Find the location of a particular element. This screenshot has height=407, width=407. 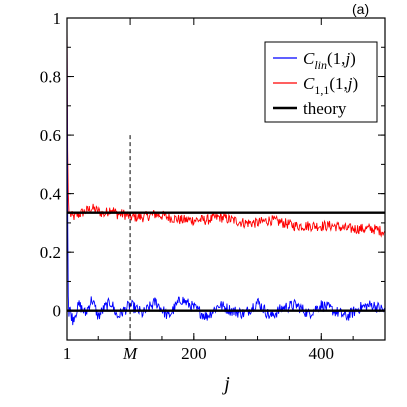

panel-label: (a) is located at coordinates (360, 9).